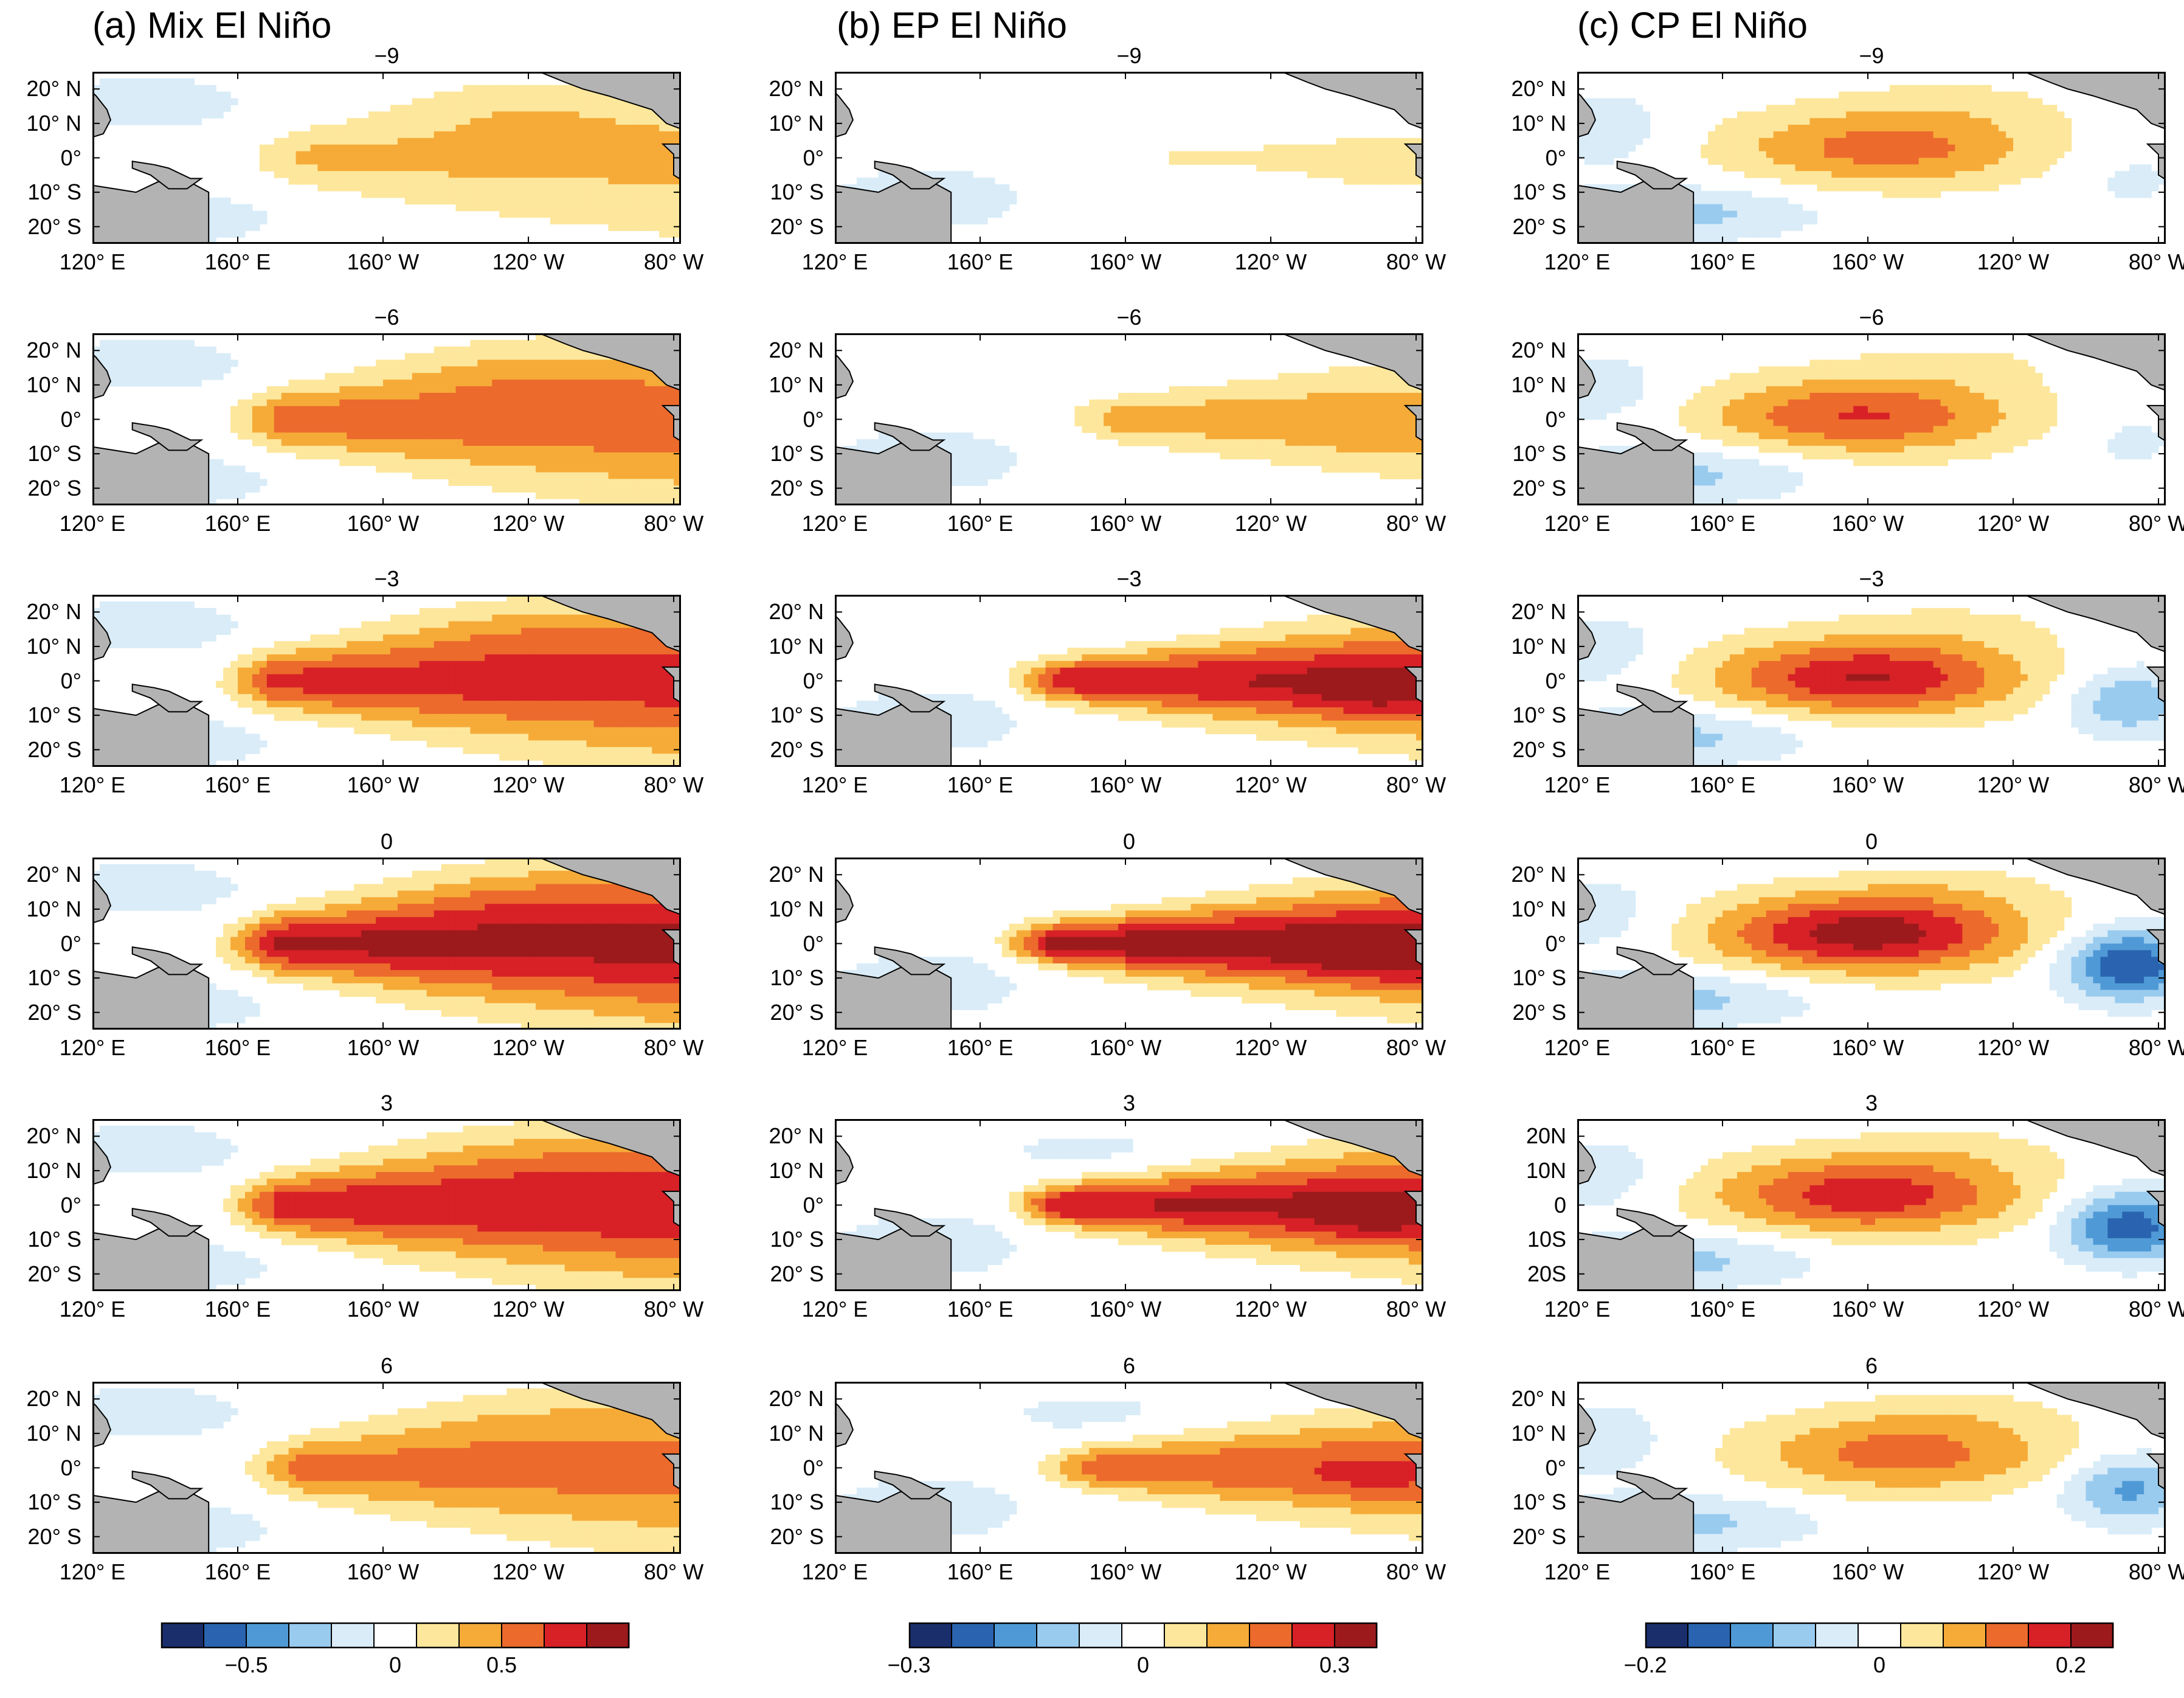  I want to click on lag-label: −3, so click(1871, 579).